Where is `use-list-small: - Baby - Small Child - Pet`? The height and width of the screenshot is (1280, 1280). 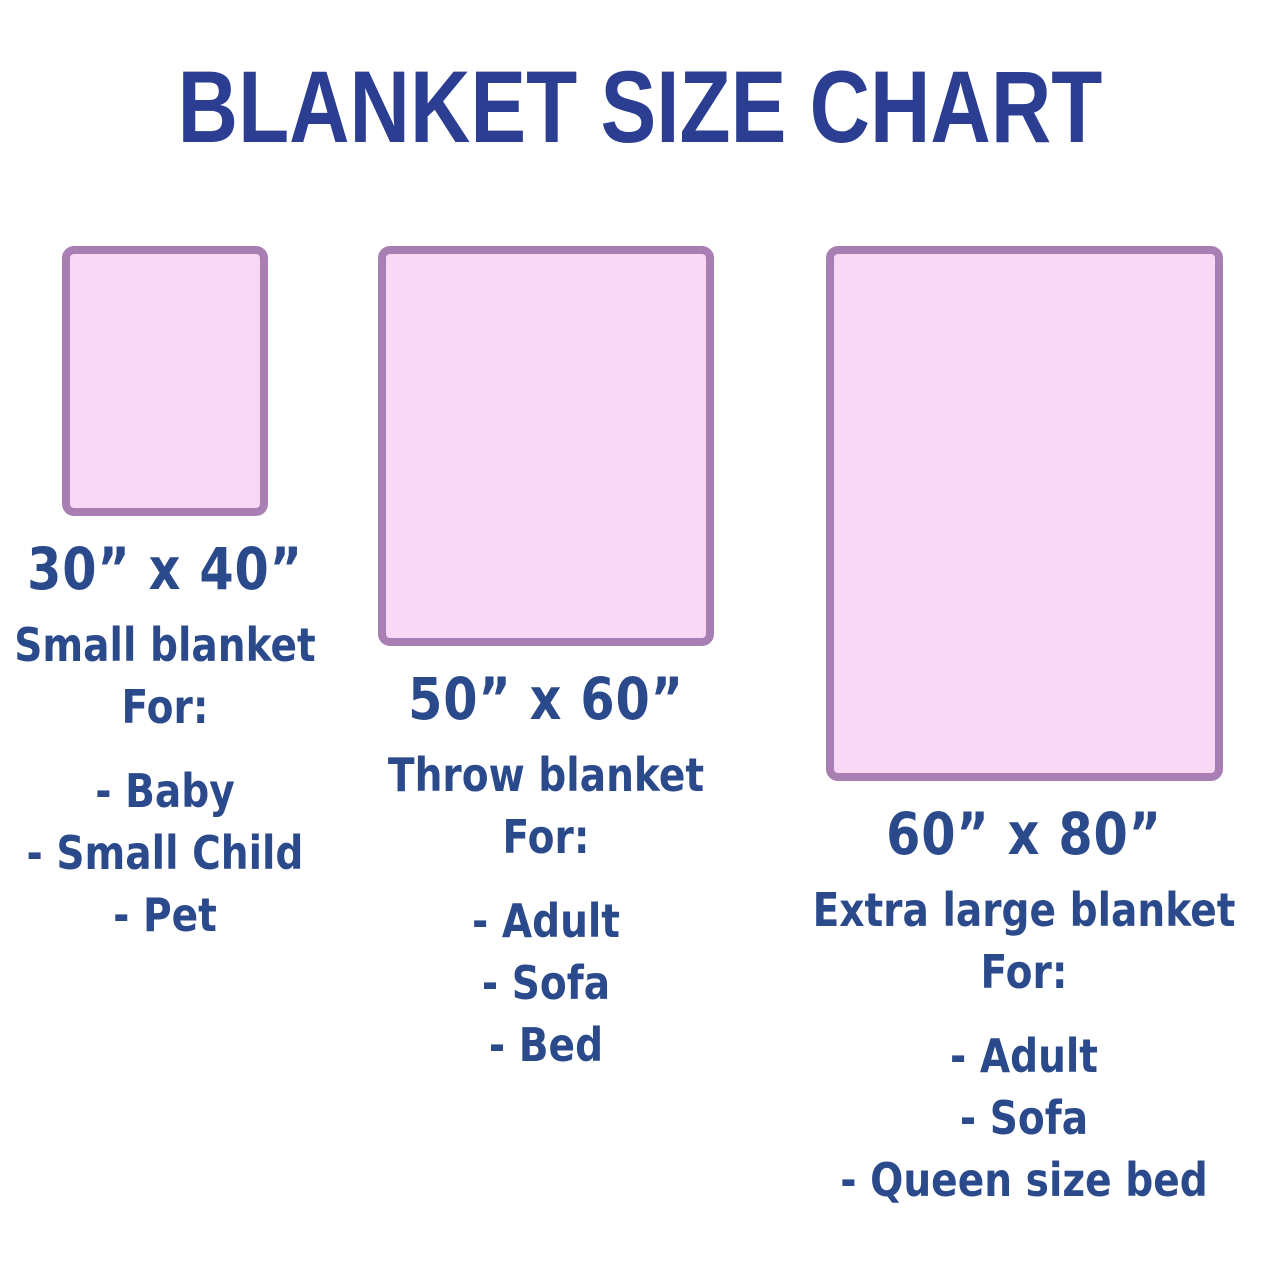 use-list-small: - Baby - Small Child - Pet is located at coordinates (214, 853).